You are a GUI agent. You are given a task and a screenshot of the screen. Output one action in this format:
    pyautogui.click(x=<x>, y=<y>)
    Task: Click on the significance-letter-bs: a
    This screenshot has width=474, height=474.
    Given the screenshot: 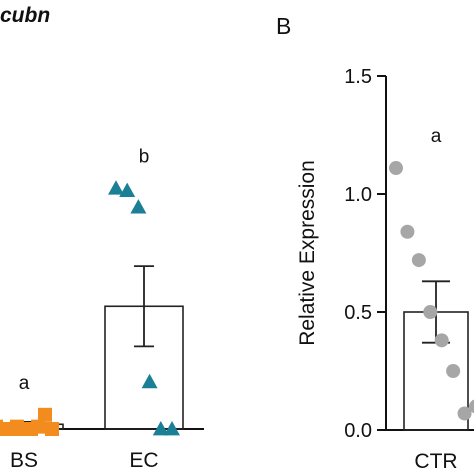 What is the action you would take?
    pyautogui.click(x=24, y=383)
    